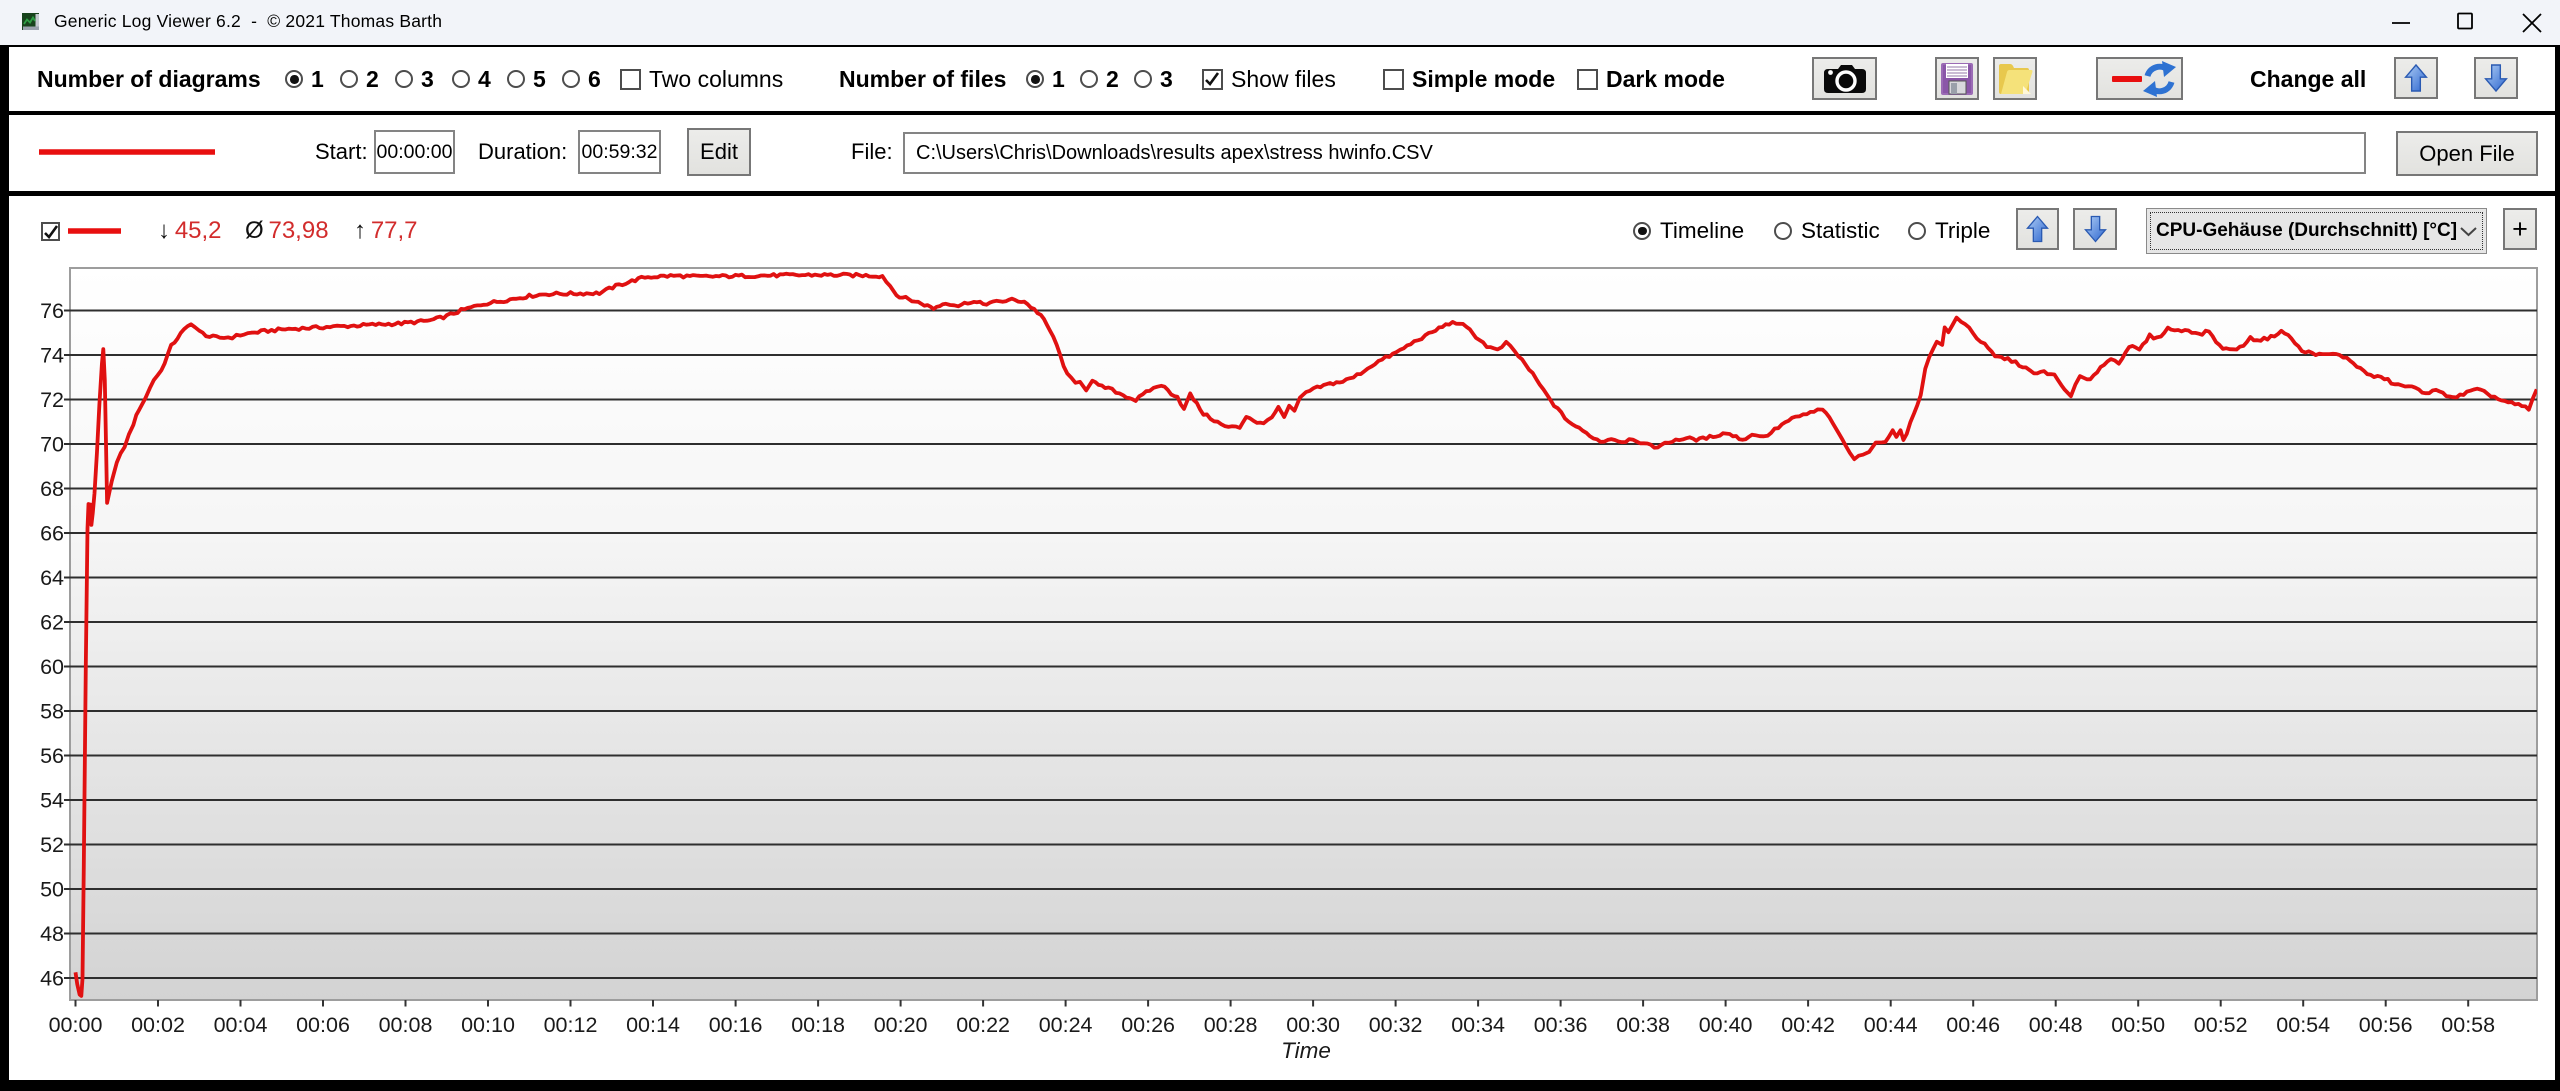  What do you see at coordinates (1231, 1025) in the screenshot?
I see `svg-text: 00:28` at bounding box center [1231, 1025].